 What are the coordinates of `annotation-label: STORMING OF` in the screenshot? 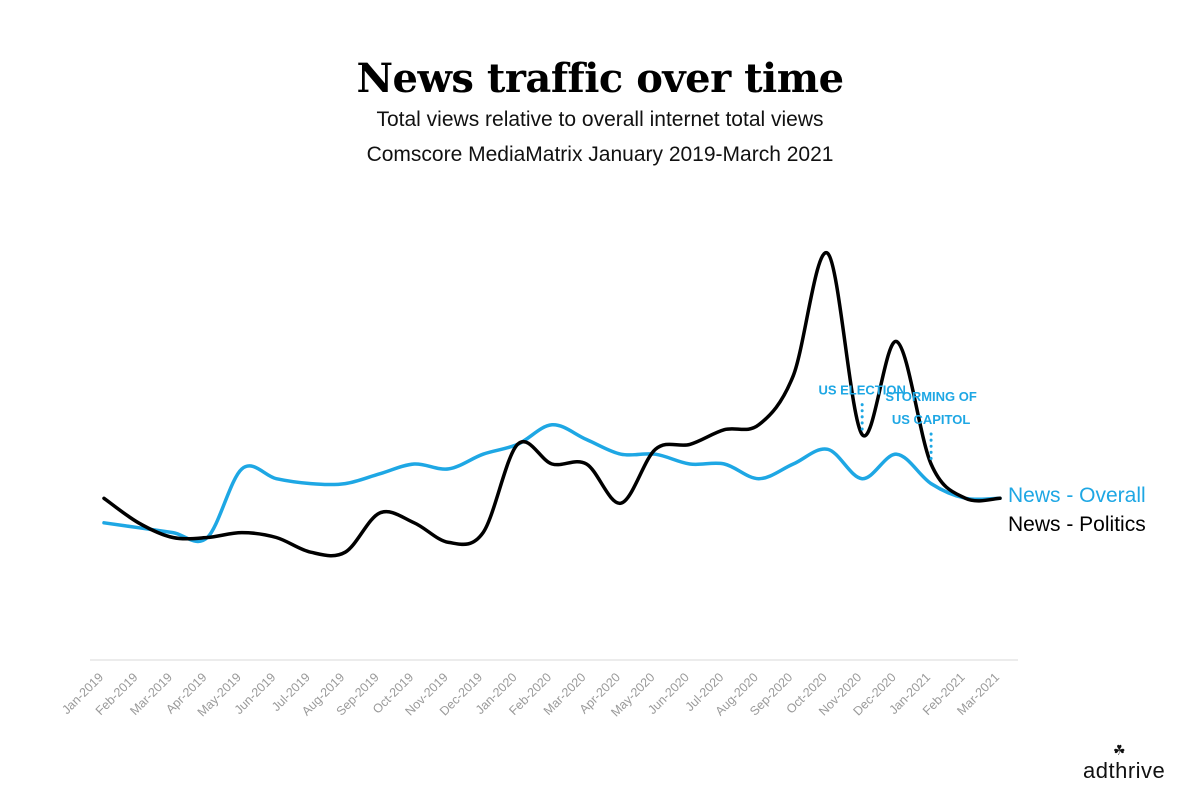 It's located at (931, 396).